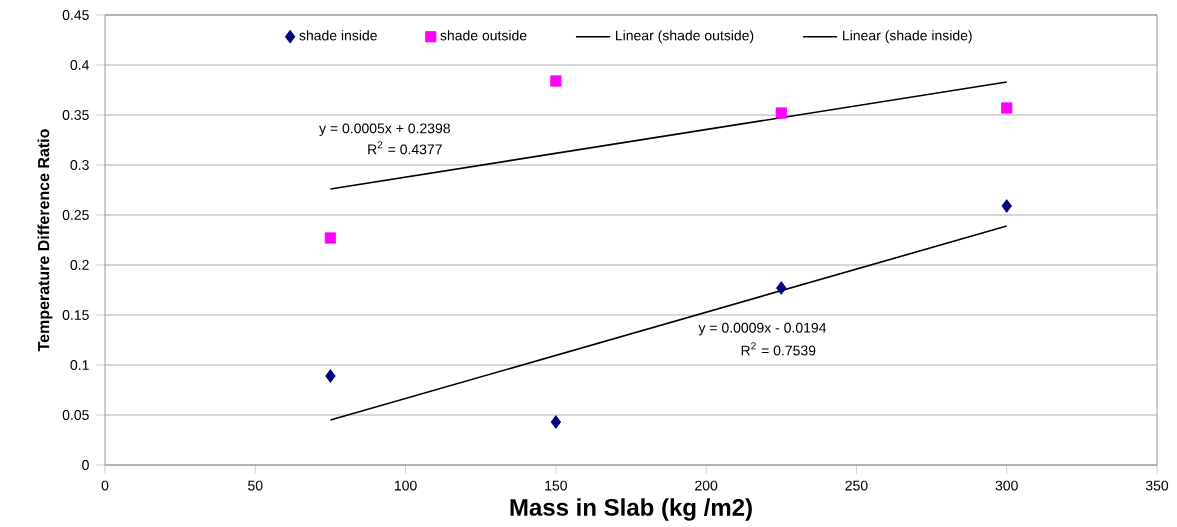  What do you see at coordinates (45, 240) in the screenshot?
I see `y-axis-title: Temperature Difference Ratio` at bounding box center [45, 240].